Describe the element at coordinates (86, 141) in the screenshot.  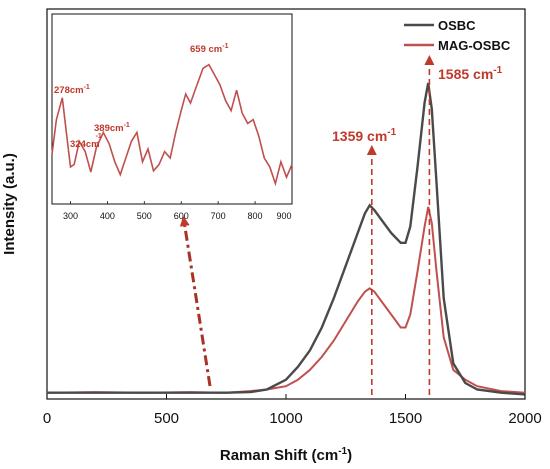
I see `inset-label-324: 324cm-1` at that location.